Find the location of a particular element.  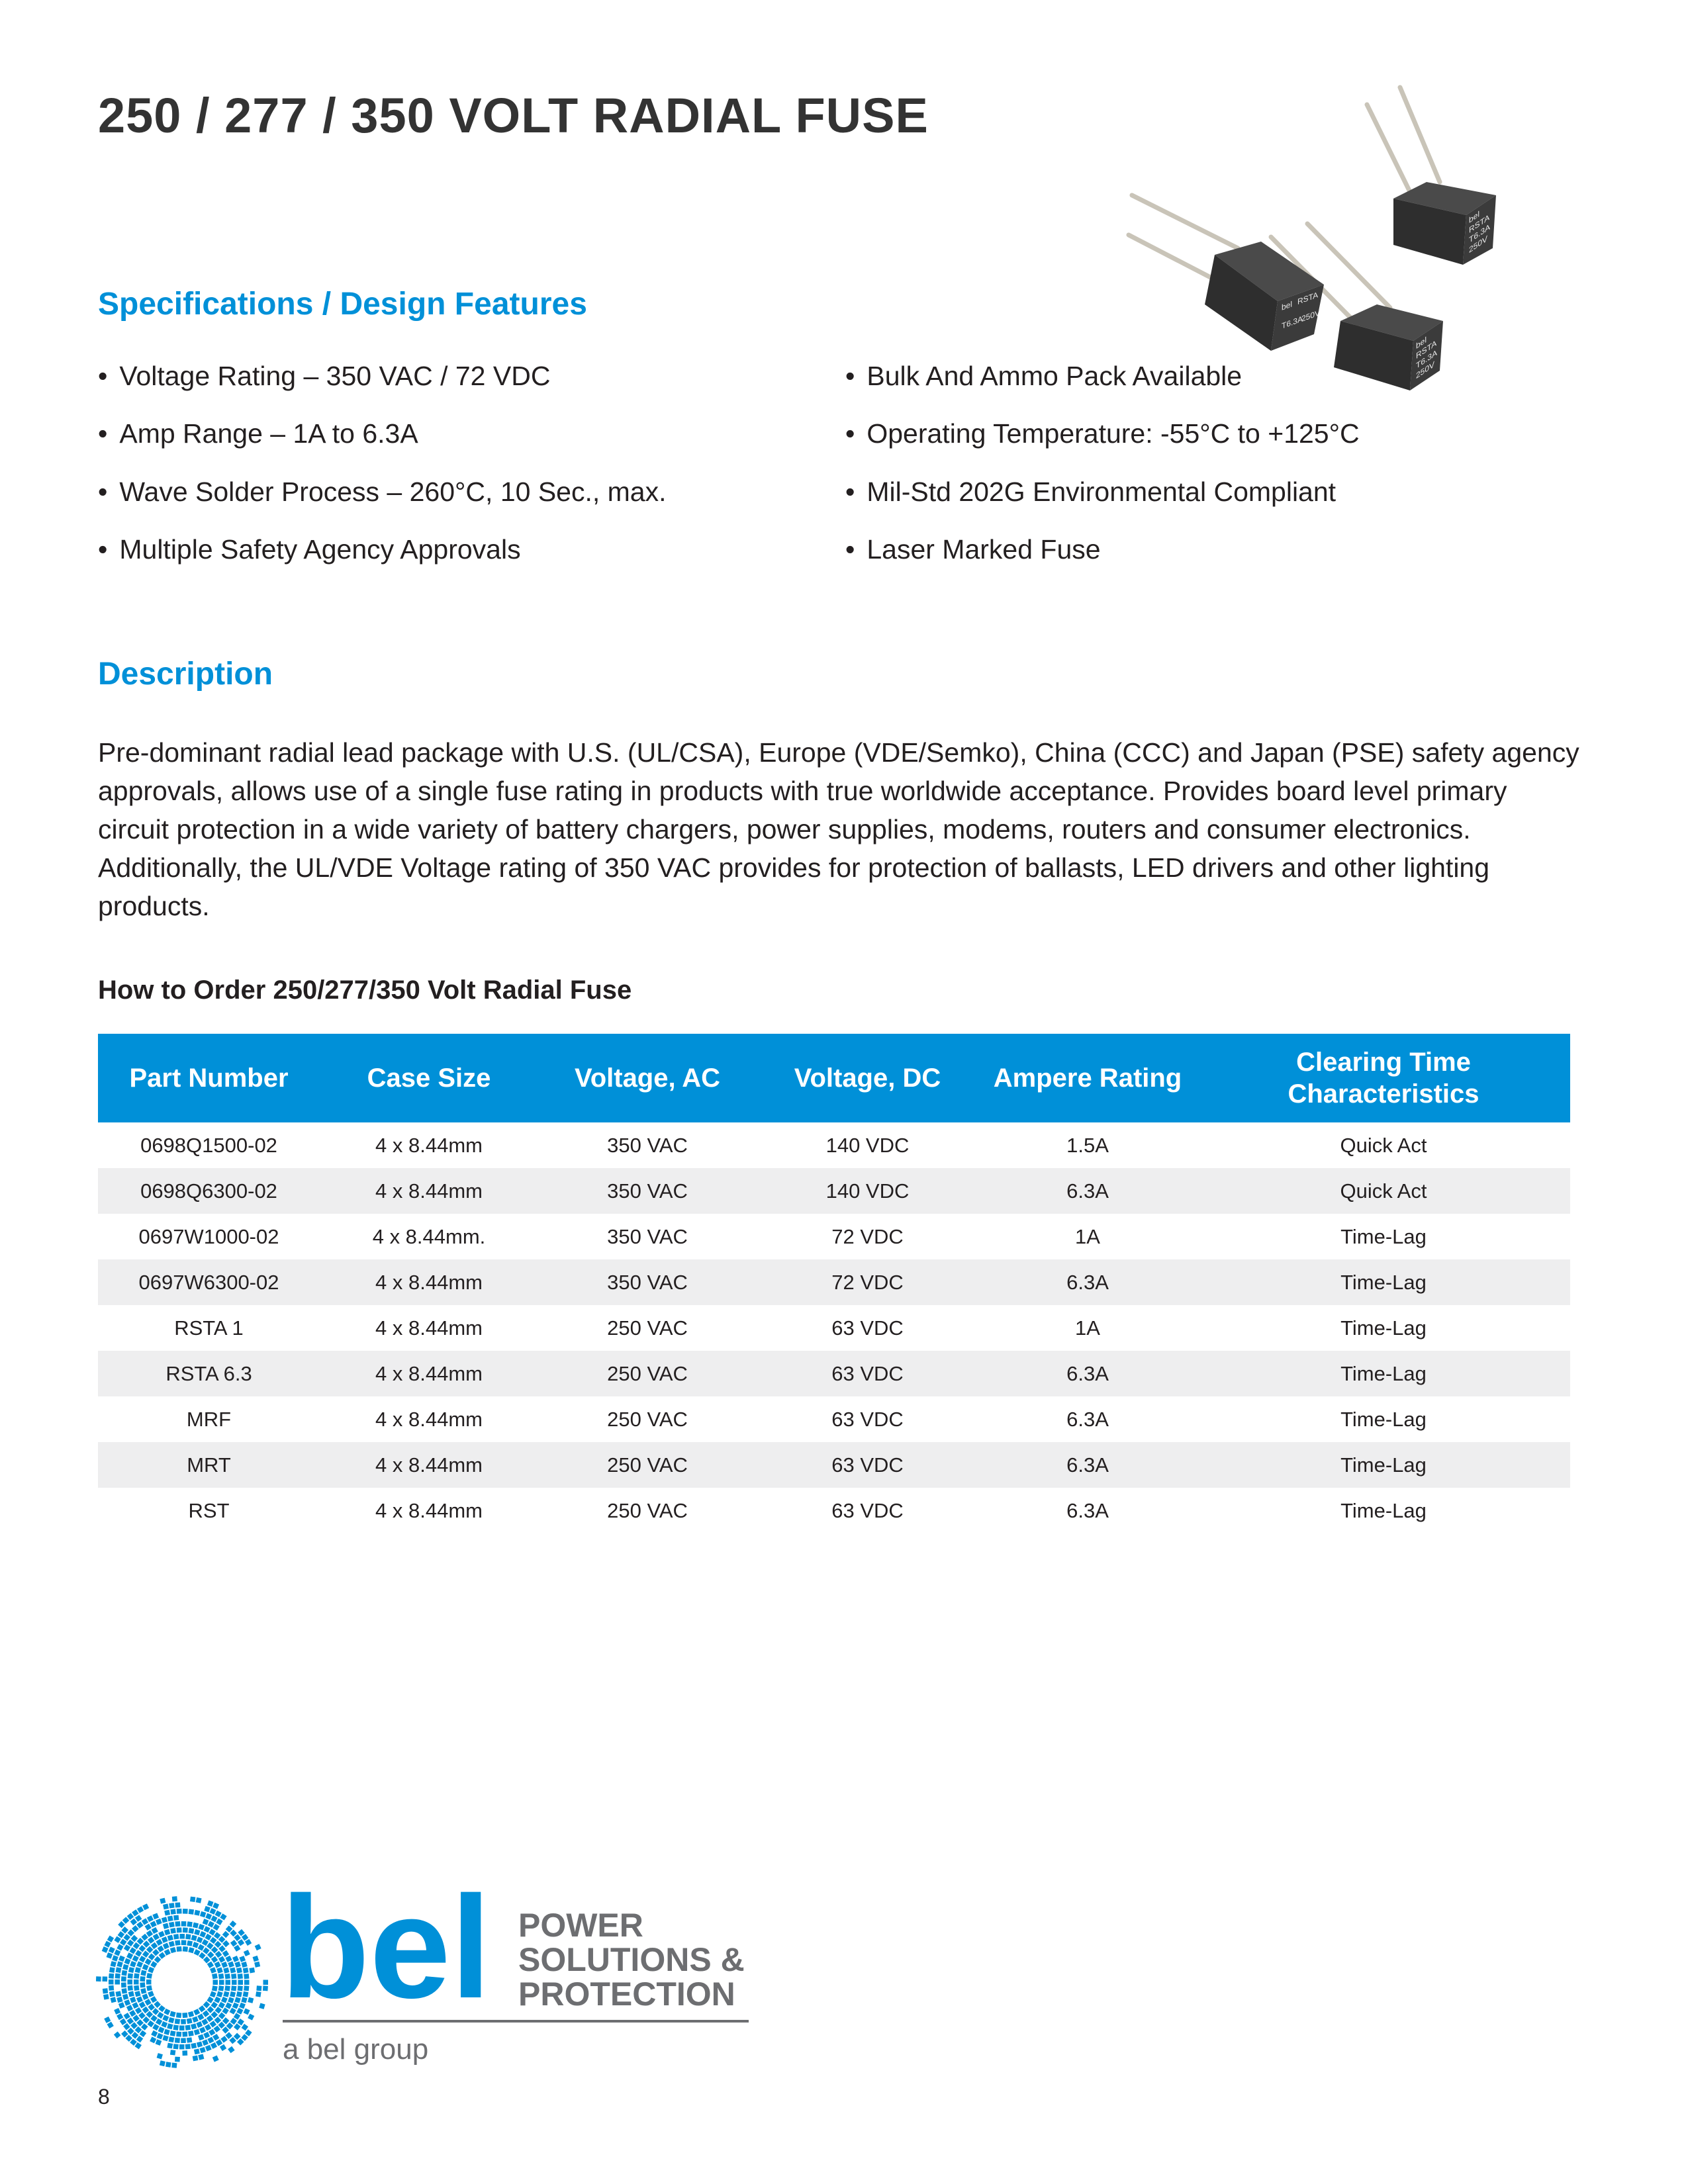

table-cell: 72 VDC is located at coordinates (867, 1236).